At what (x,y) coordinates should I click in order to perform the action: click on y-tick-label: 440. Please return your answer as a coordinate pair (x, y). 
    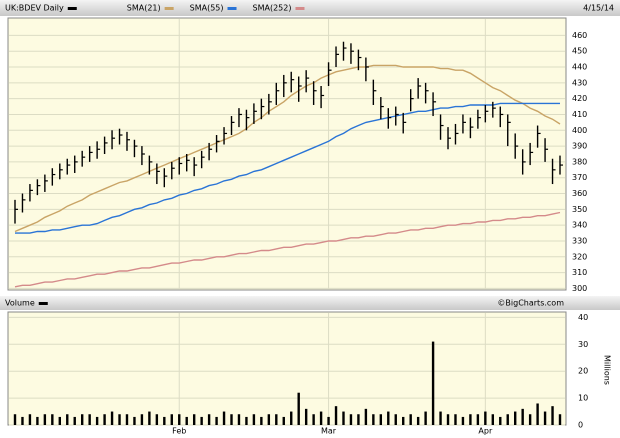
    Looking at the image, I should click on (579, 67).